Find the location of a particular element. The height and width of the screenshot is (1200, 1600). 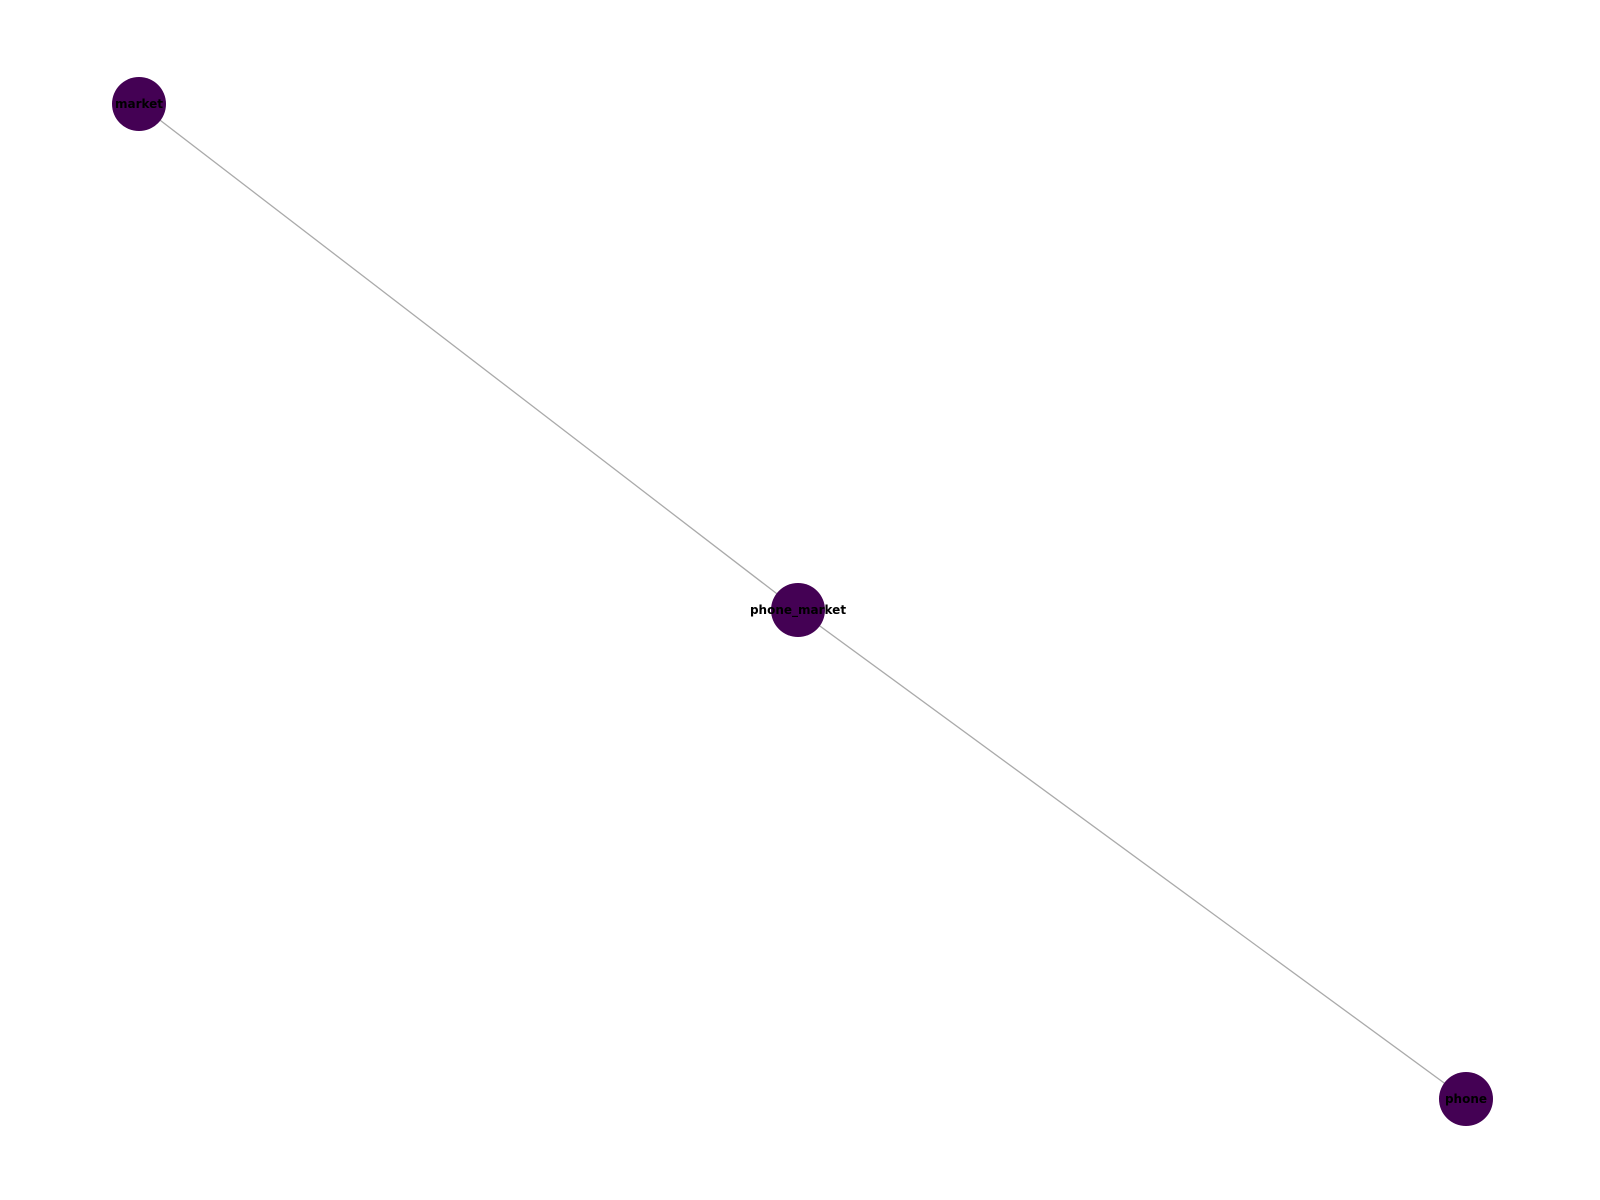

node-circle-phone is located at coordinates (1466, 1099).